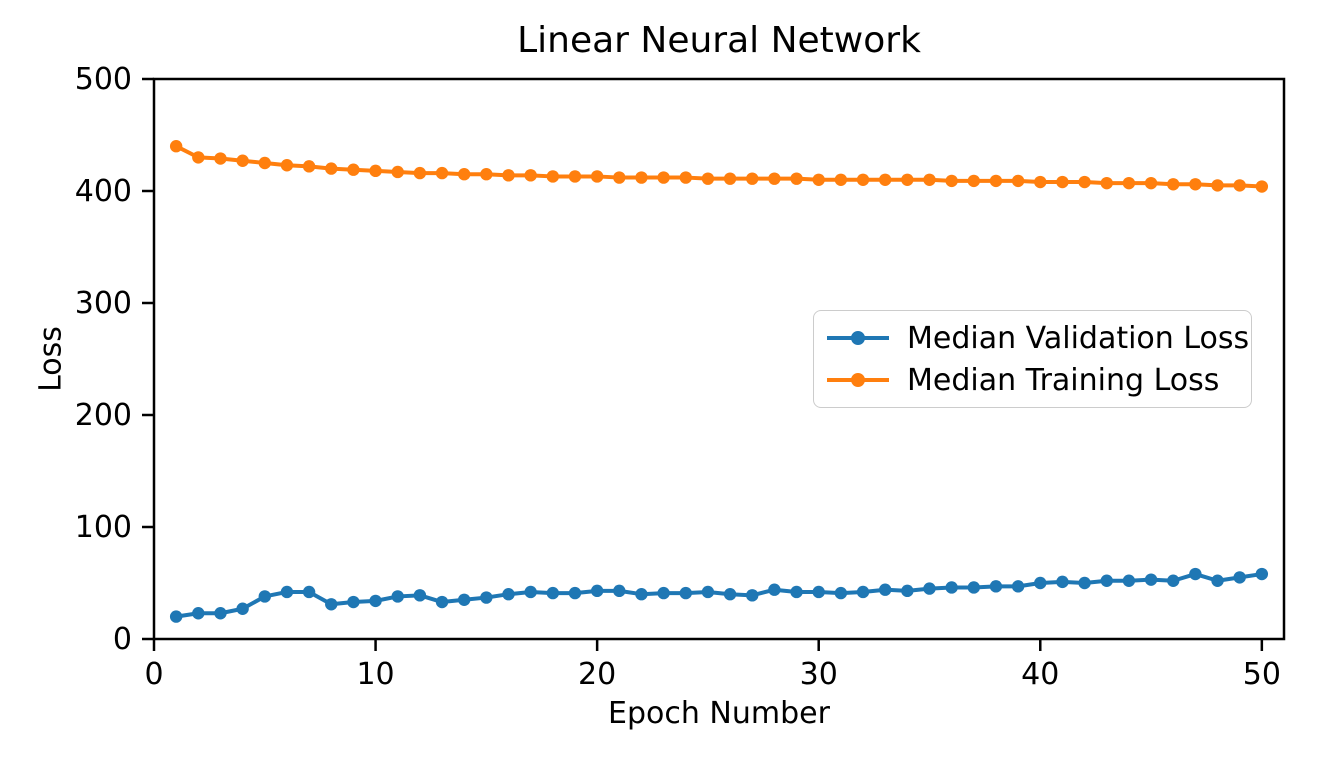 The width and height of the screenshot is (1318, 769). I want to click on legend-item-training-loss: Median Training Loss, so click(1038, 380).